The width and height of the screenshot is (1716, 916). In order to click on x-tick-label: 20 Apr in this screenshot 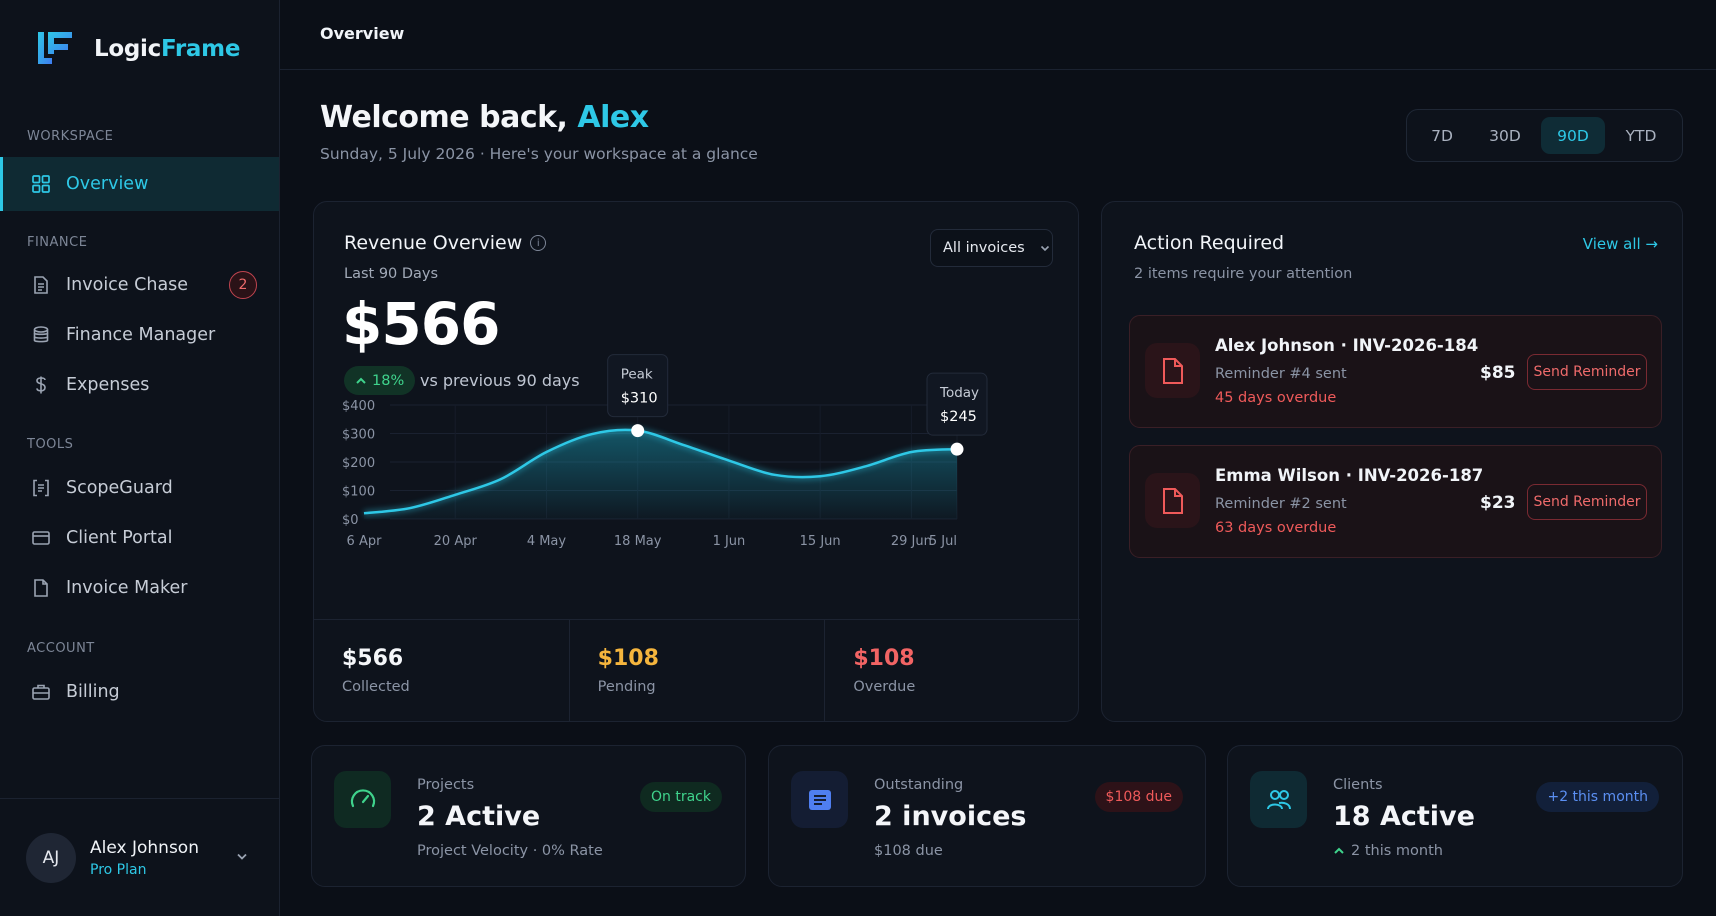, I will do `click(456, 541)`.